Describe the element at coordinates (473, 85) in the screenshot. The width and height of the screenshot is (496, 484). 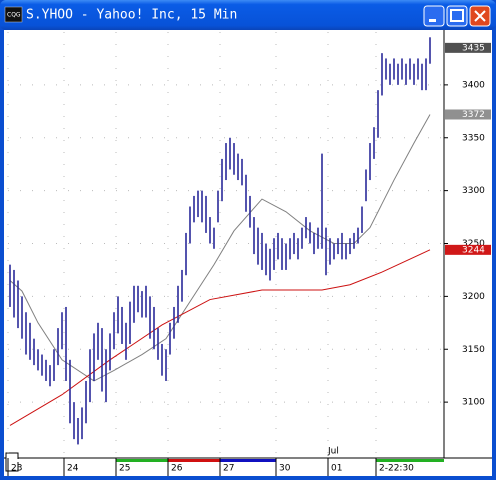
I see `y-tick-label: 3400` at that location.